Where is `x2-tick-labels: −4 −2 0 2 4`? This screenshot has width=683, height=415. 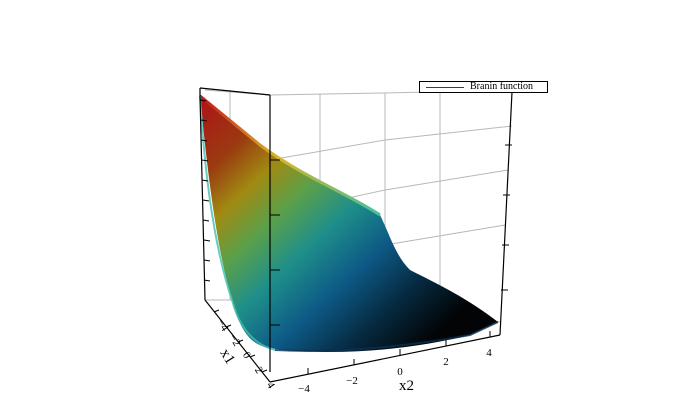
x2-tick-labels: −4 −2 0 2 4 is located at coordinates (395, 371).